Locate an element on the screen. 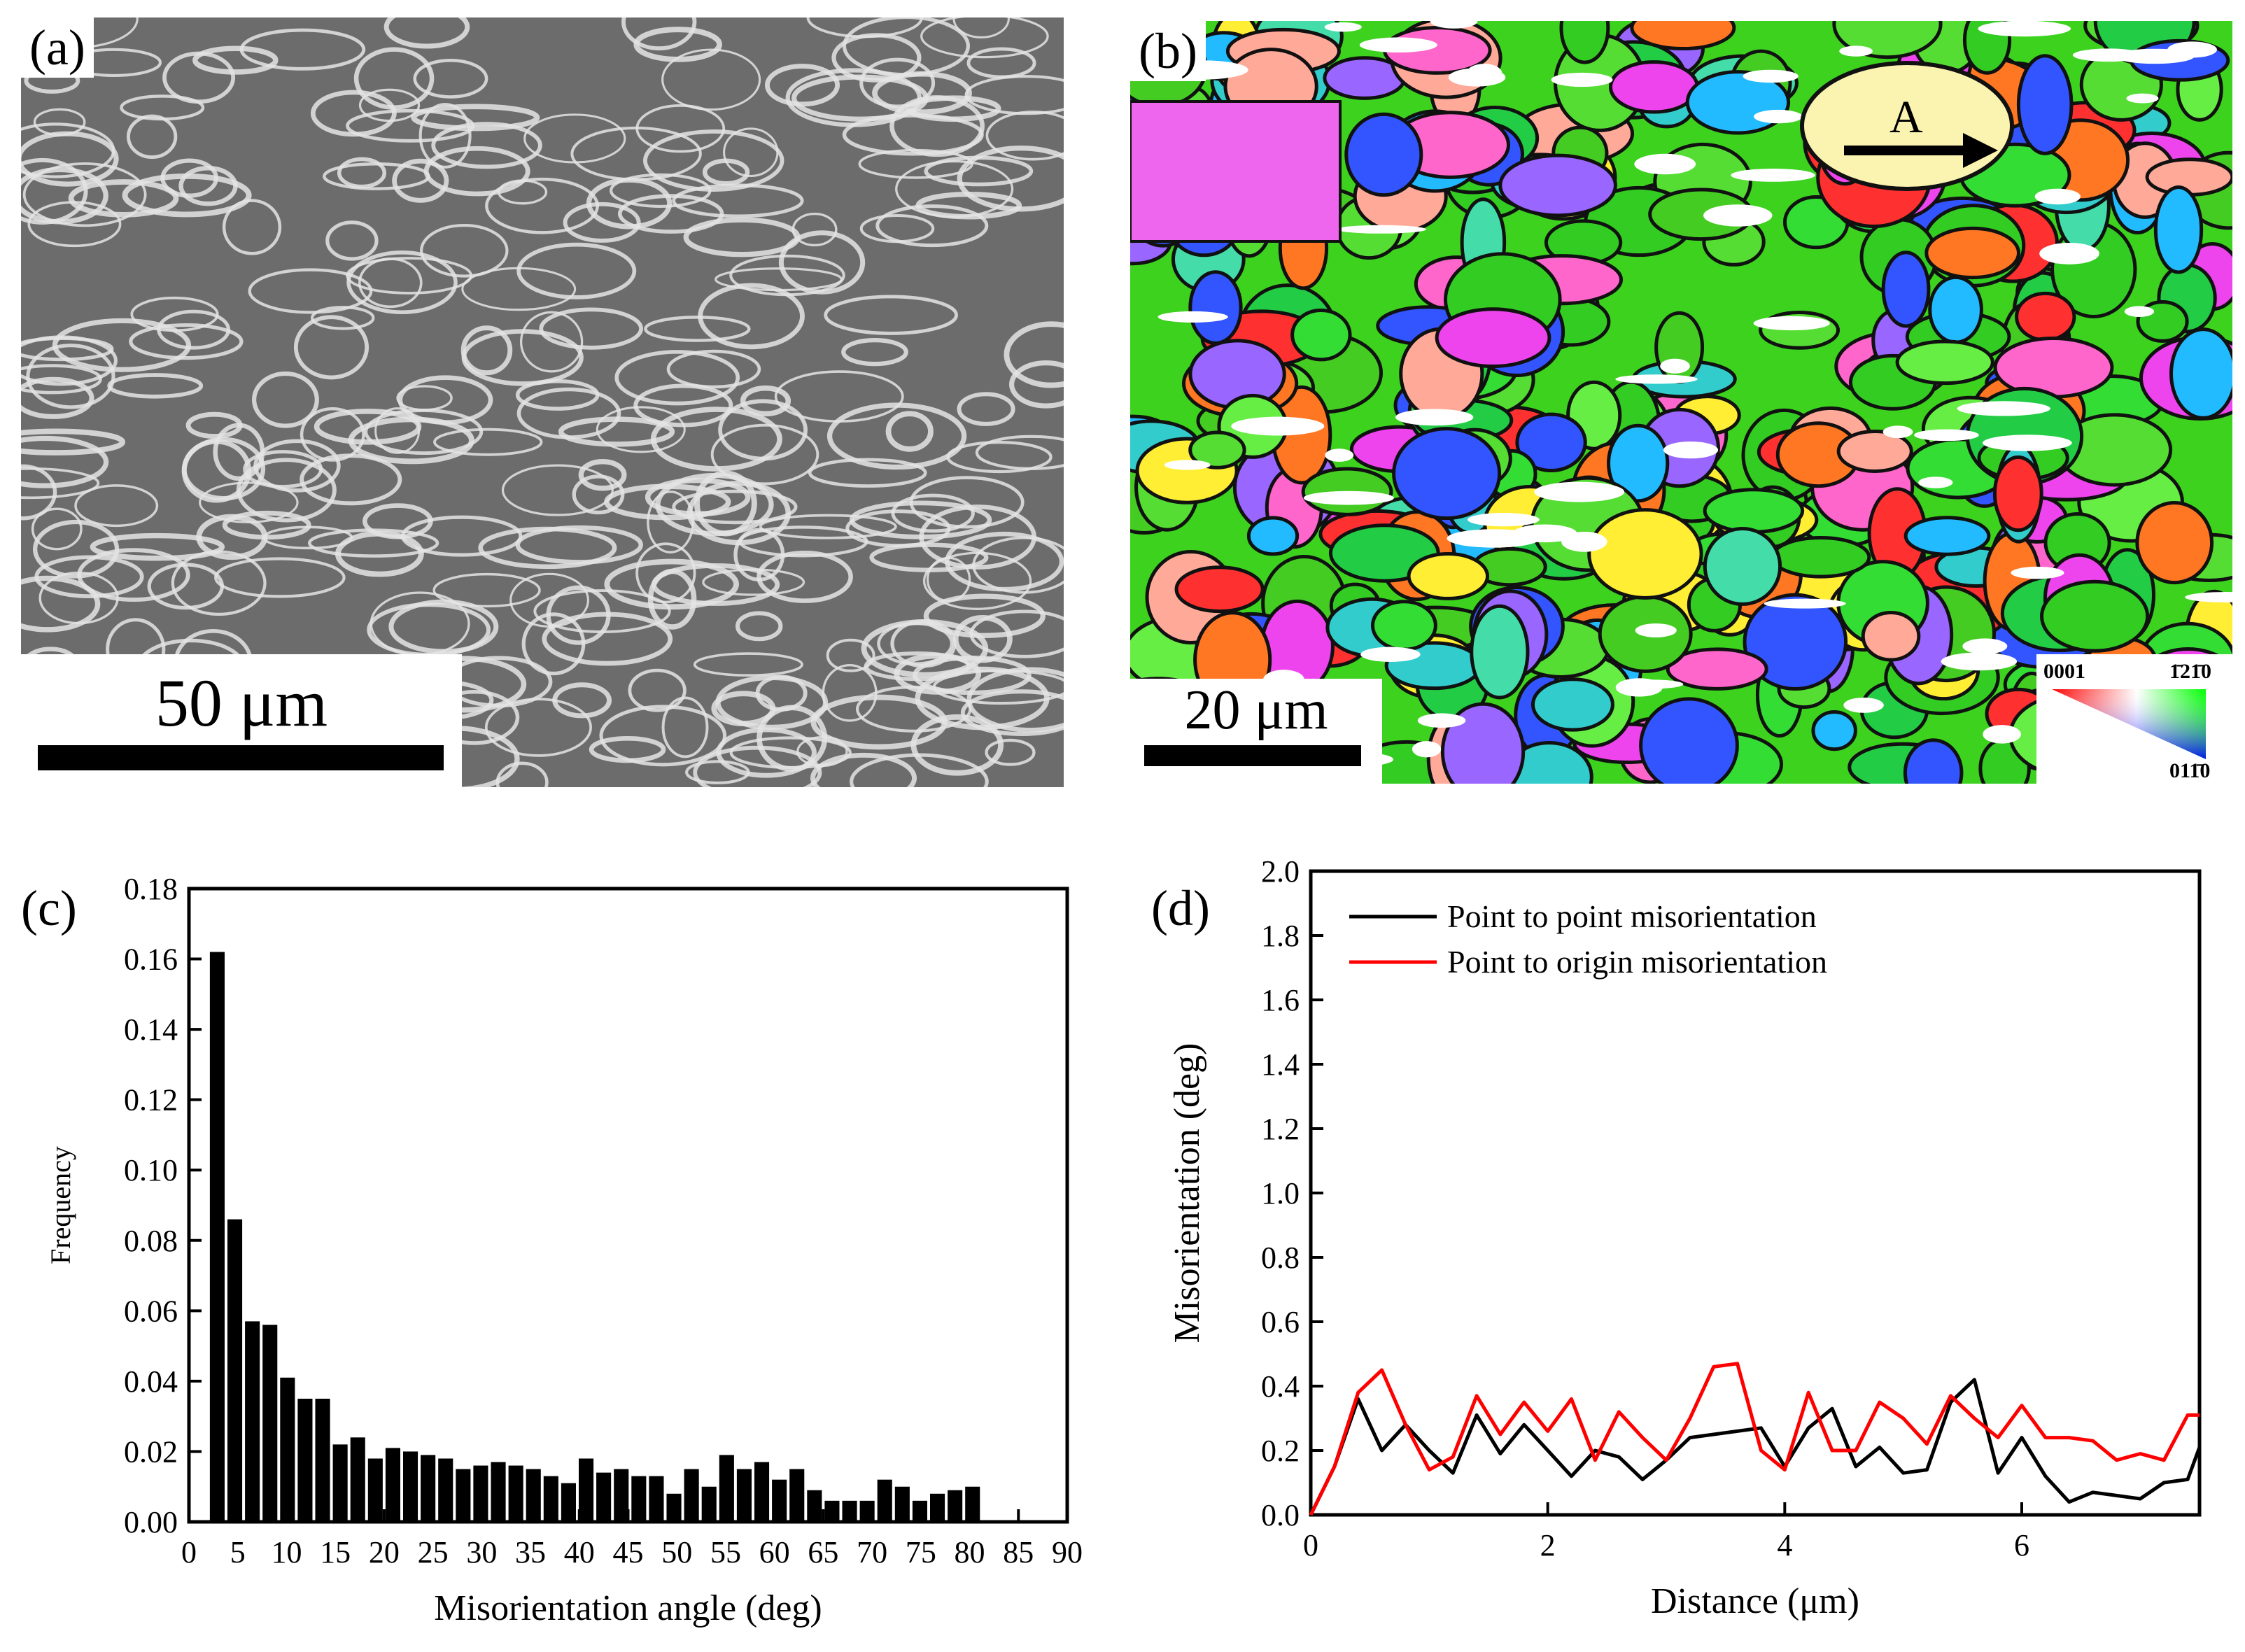  chart-c-xtick-label: 90 is located at coordinates (1067, 1552).